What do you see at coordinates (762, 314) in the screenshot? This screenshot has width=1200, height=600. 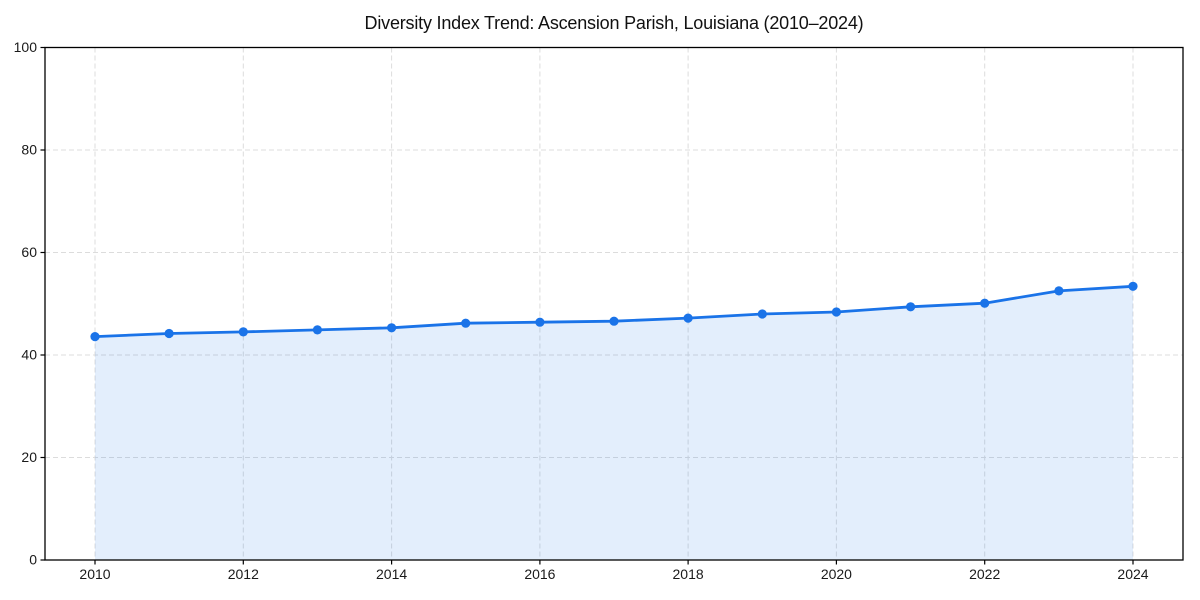 I see `data-point-2019` at bounding box center [762, 314].